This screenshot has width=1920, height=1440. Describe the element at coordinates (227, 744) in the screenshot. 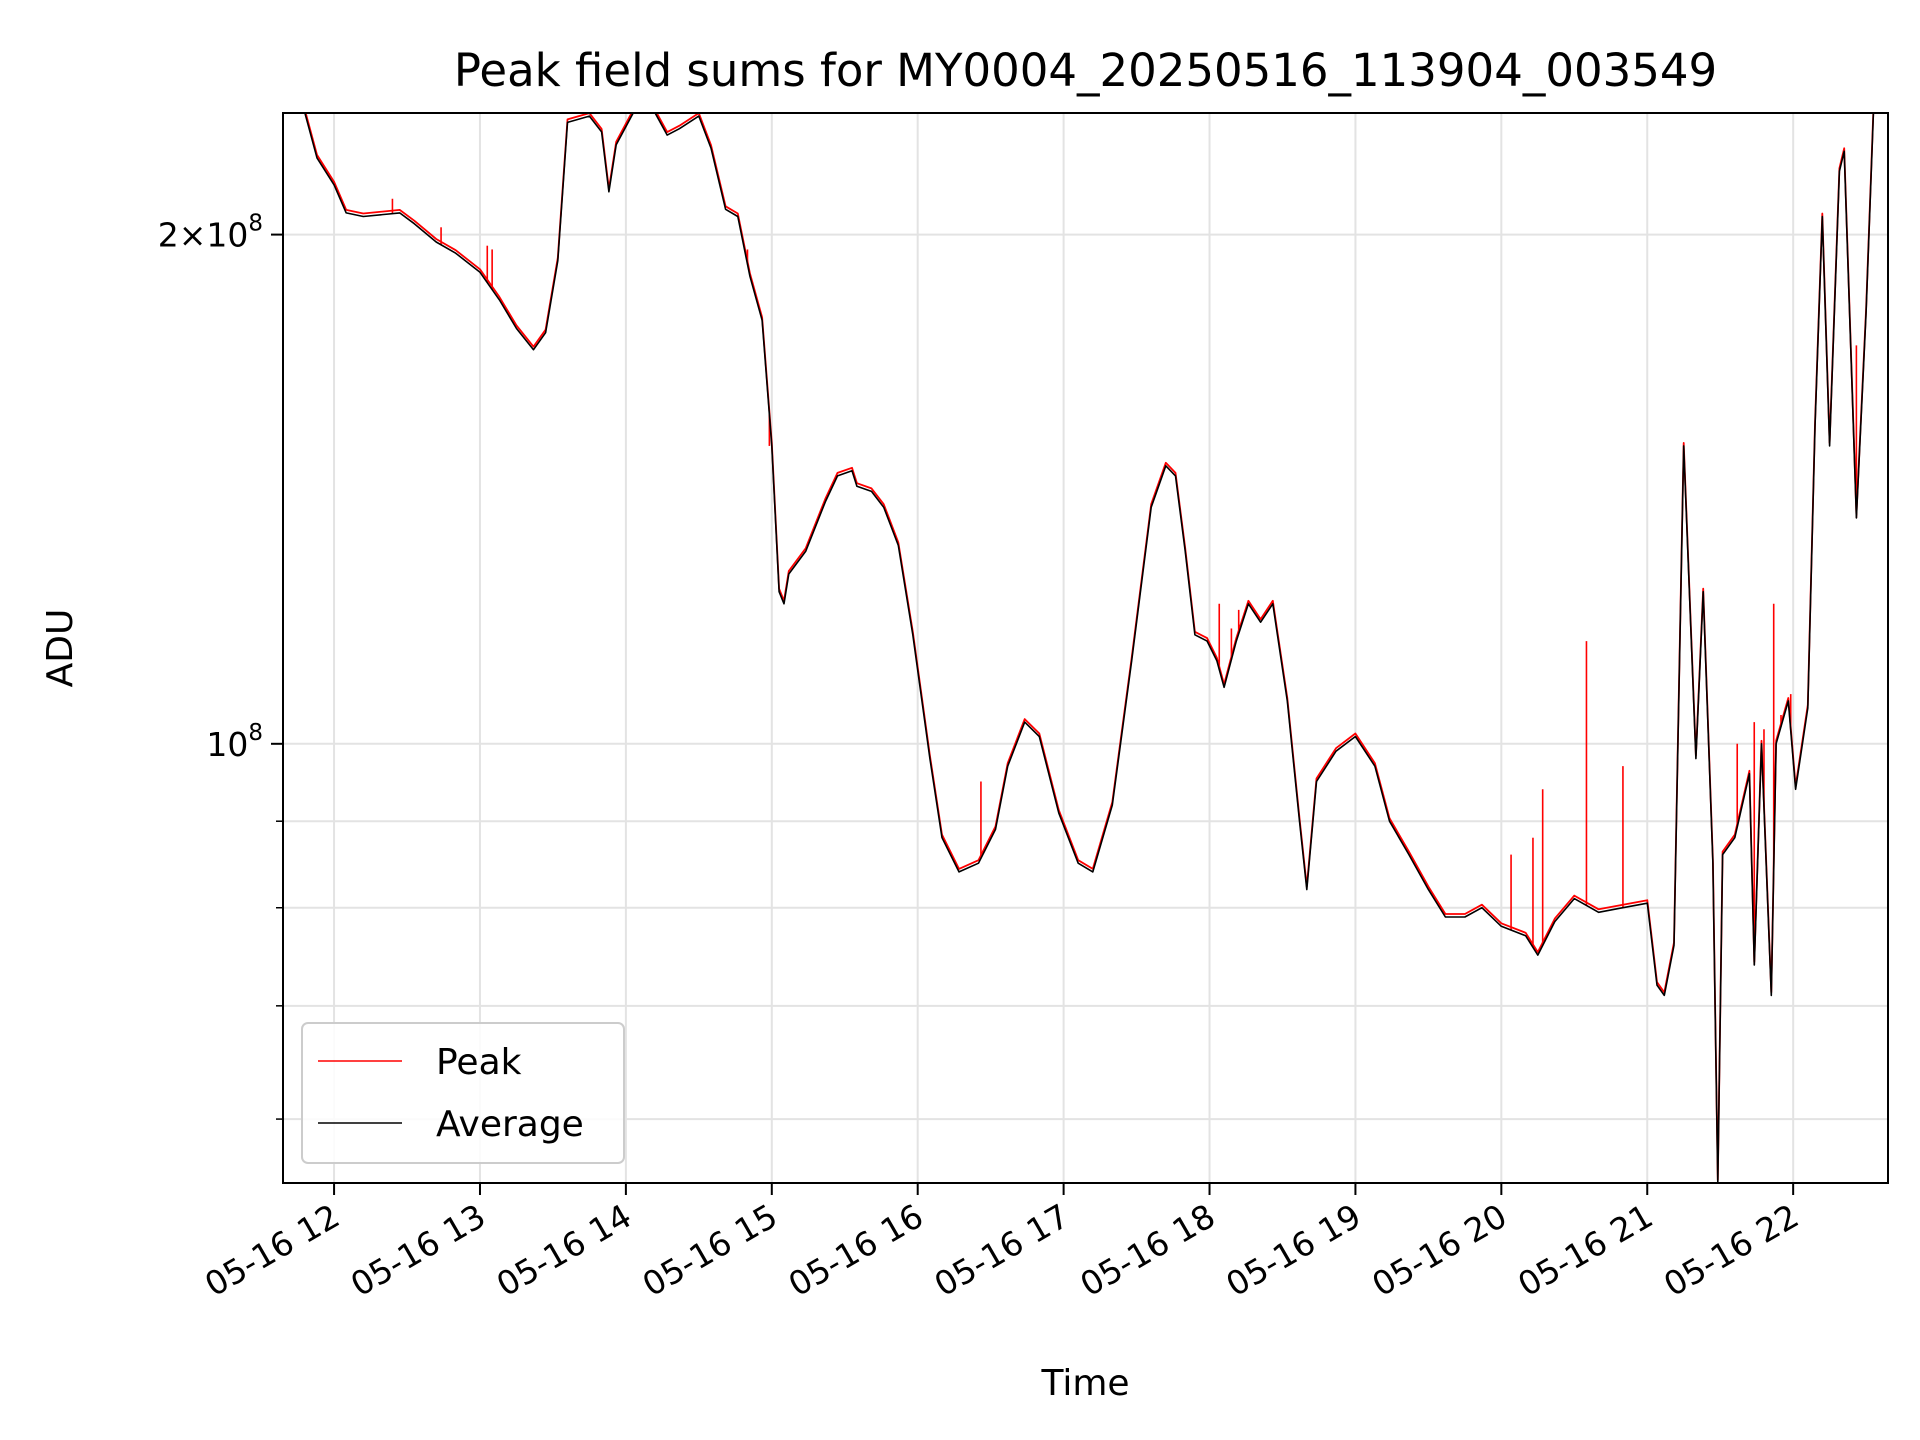

I see `y-tick-base: 10` at that location.